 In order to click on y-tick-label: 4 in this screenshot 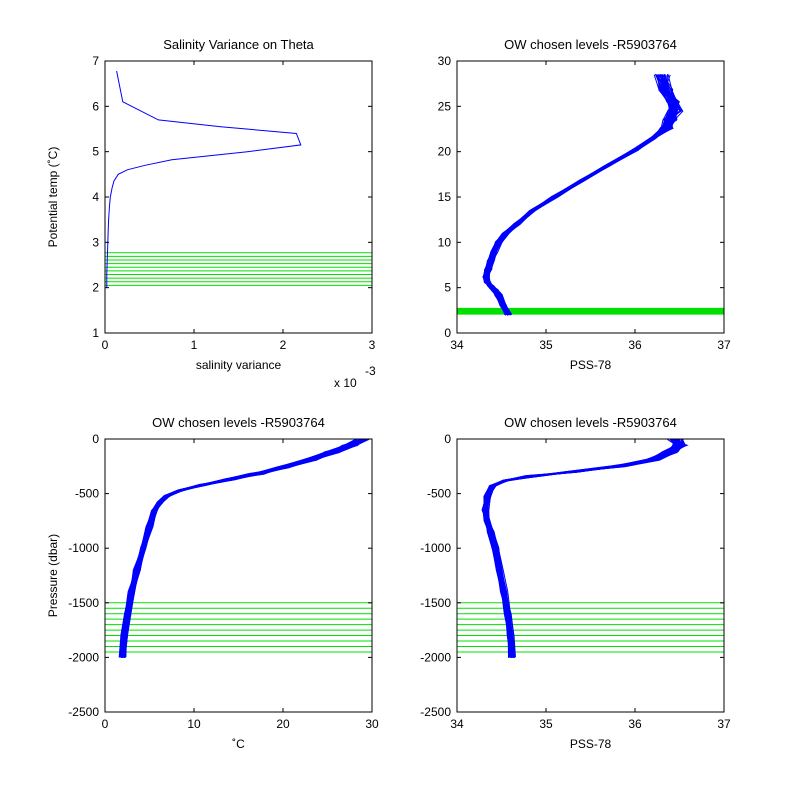, I will do `click(95, 197)`.